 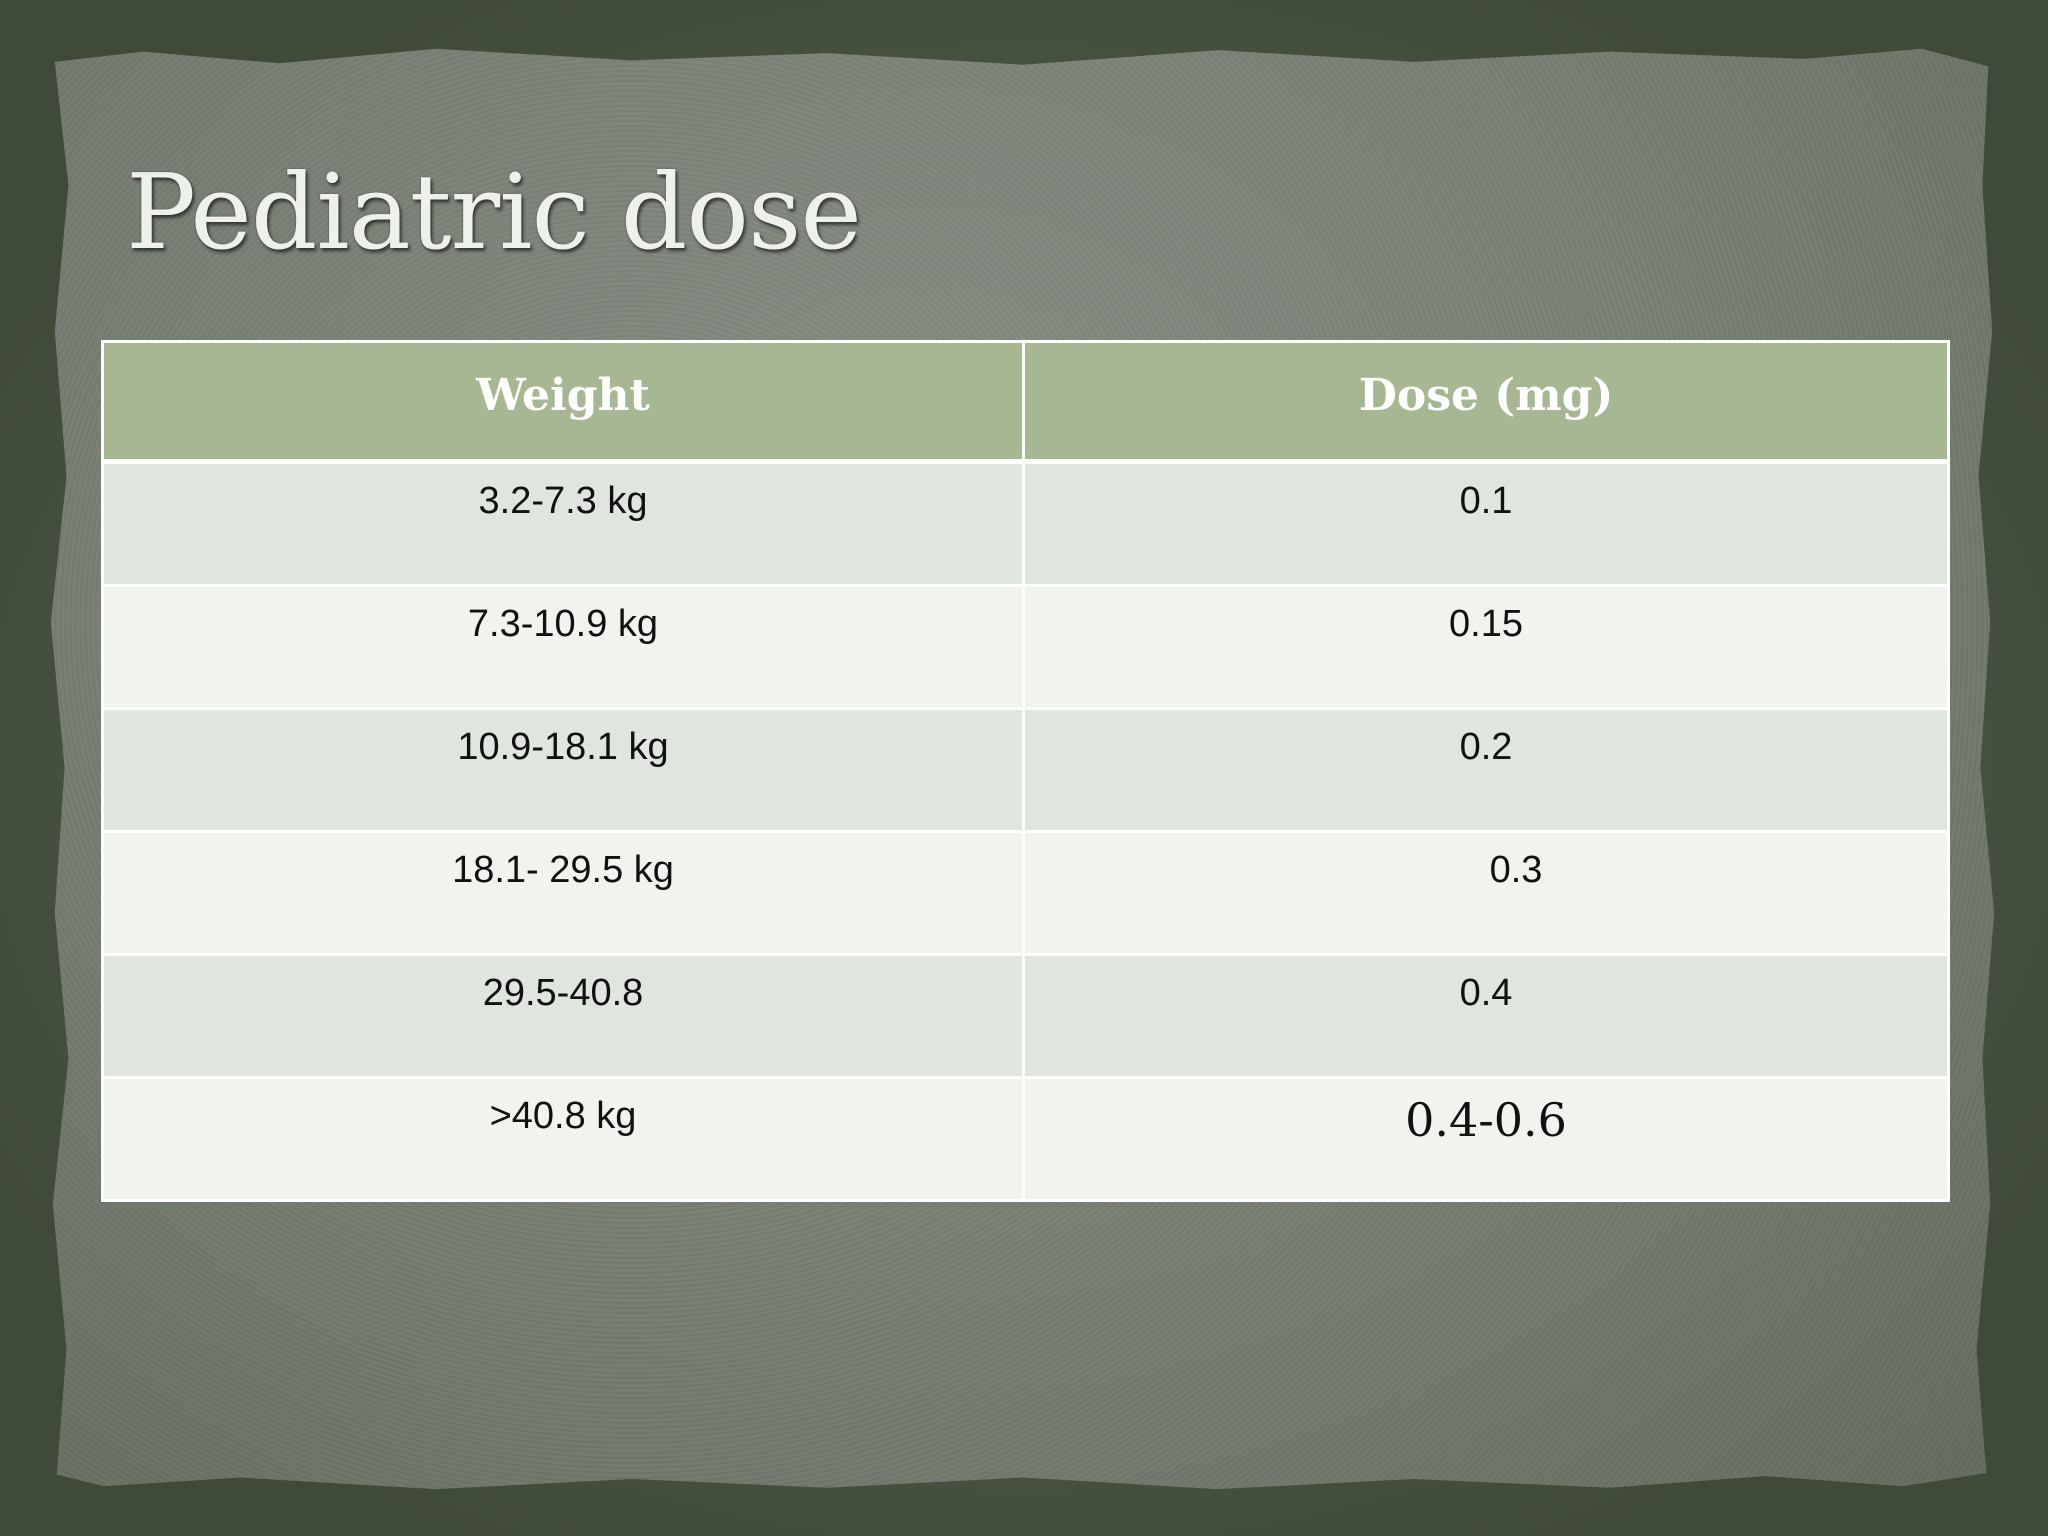 I want to click on dose-cell: 0.3, so click(x=1486, y=893).